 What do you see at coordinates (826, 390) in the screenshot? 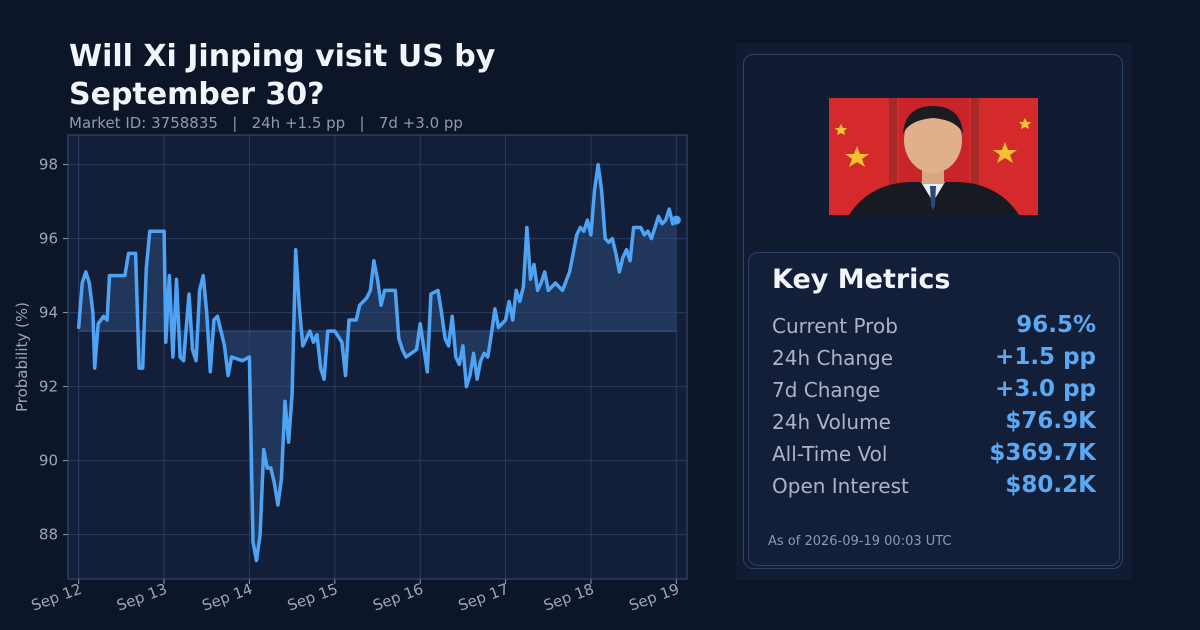
I see `metric-label: 7d Change` at bounding box center [826, 390].